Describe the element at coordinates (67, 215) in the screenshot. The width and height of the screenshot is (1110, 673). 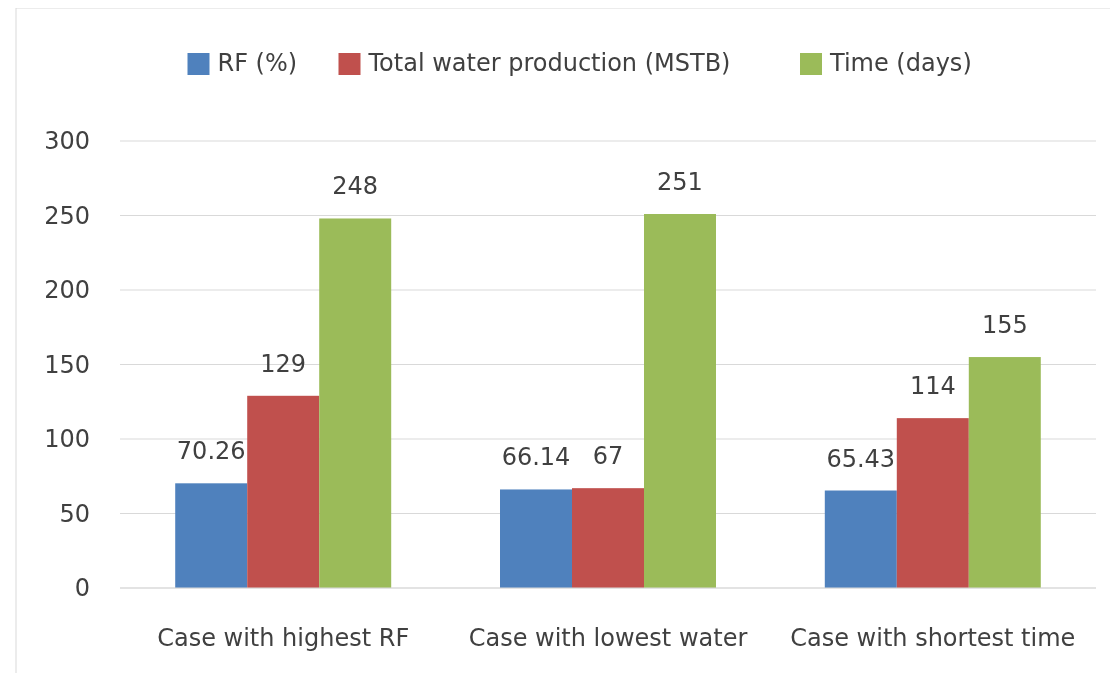
I see `y-tick-label: 250` at that location.